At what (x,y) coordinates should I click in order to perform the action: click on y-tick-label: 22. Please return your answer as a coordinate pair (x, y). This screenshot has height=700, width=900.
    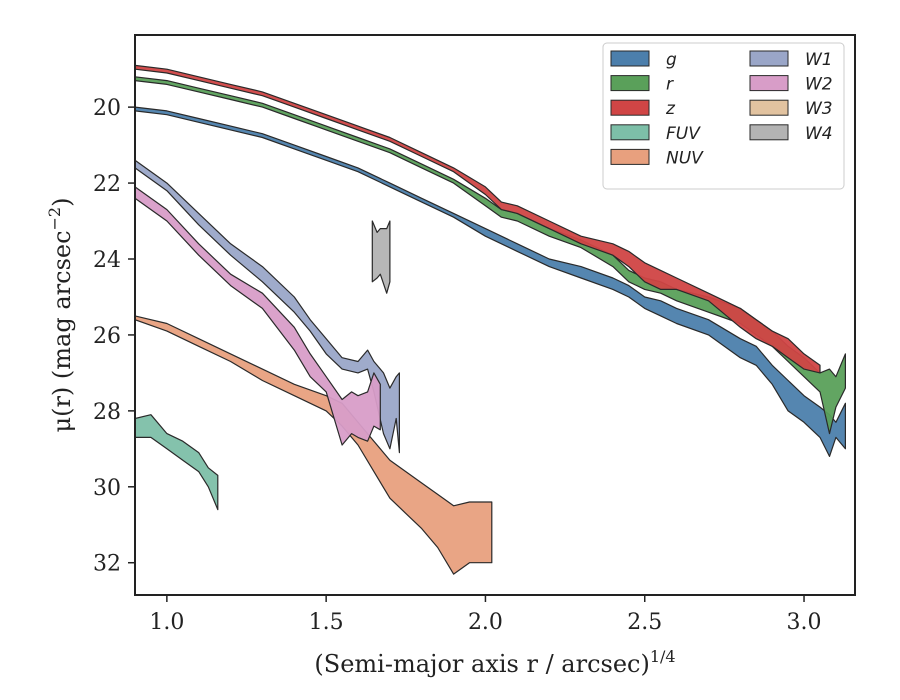
    Looking at the image, I should click on (107, 184).